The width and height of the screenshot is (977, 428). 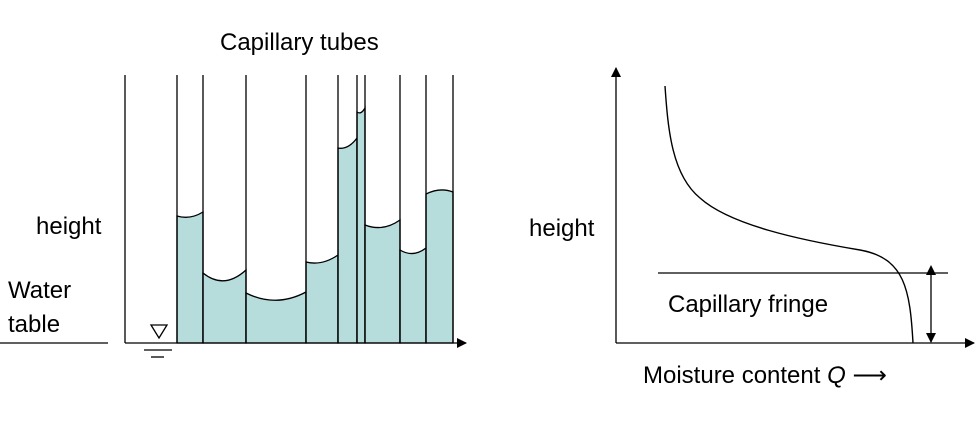 I want to click on capillary-tubes-title: Capillary tubes, so click(x=299, y=42).